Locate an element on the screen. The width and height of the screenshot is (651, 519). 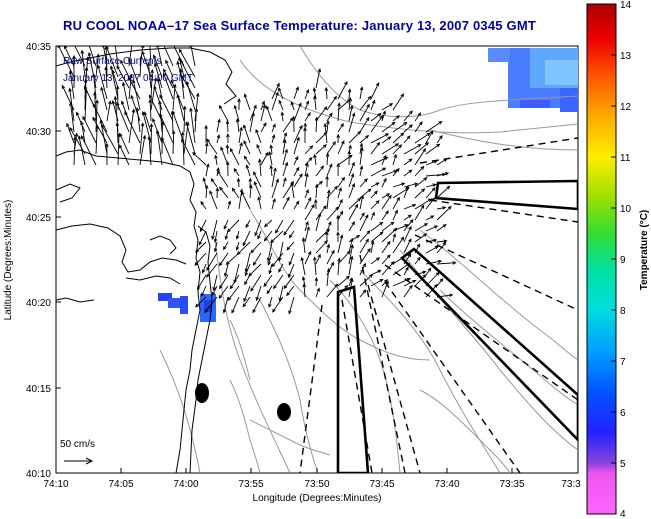
x-tick-4: 73:55 is located at coordinates (250, 484).